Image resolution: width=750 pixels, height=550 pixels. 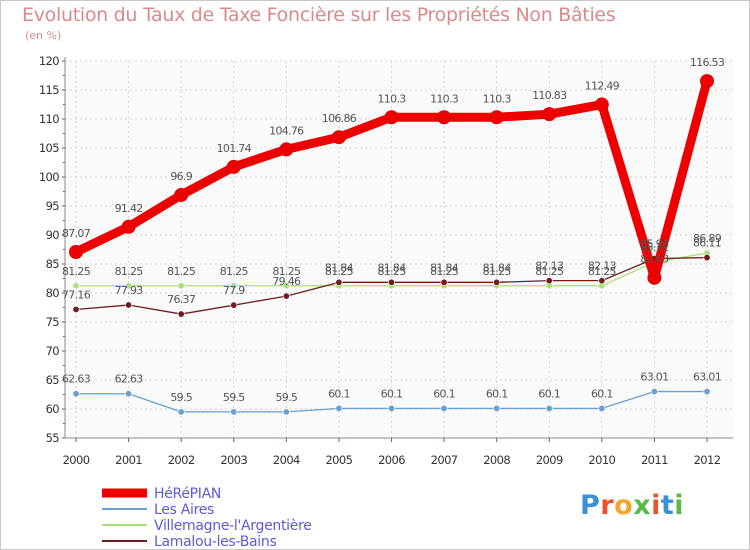 What do you see at coordinates (53, 438) in the screenshot?
I see `y-tick-label: 55` at bounding box center [53, 438].